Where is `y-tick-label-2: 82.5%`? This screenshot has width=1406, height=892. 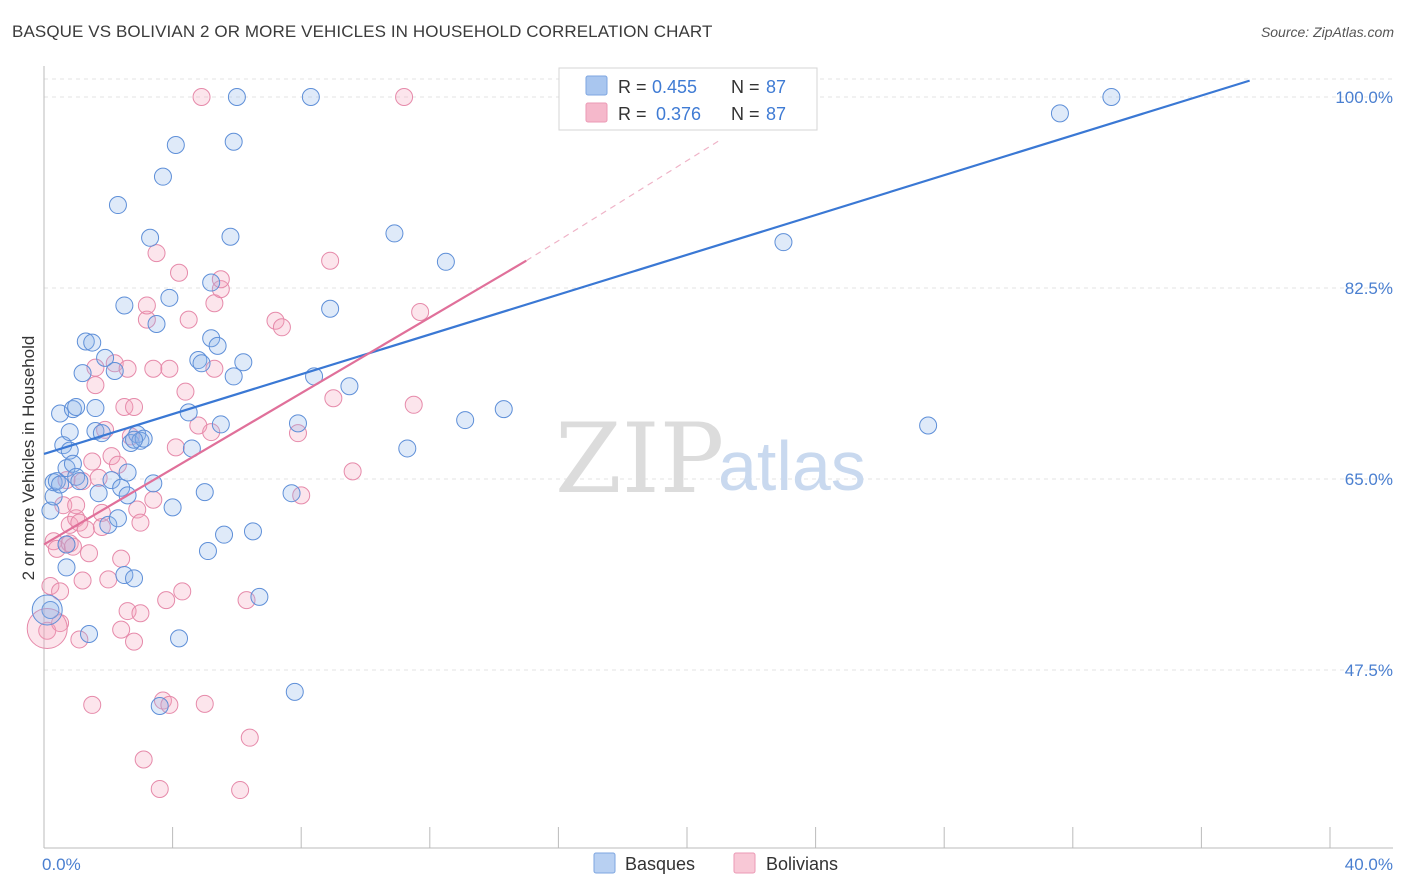 y-tick-label-2: 82.5% is located at coordinates (1369, 288).